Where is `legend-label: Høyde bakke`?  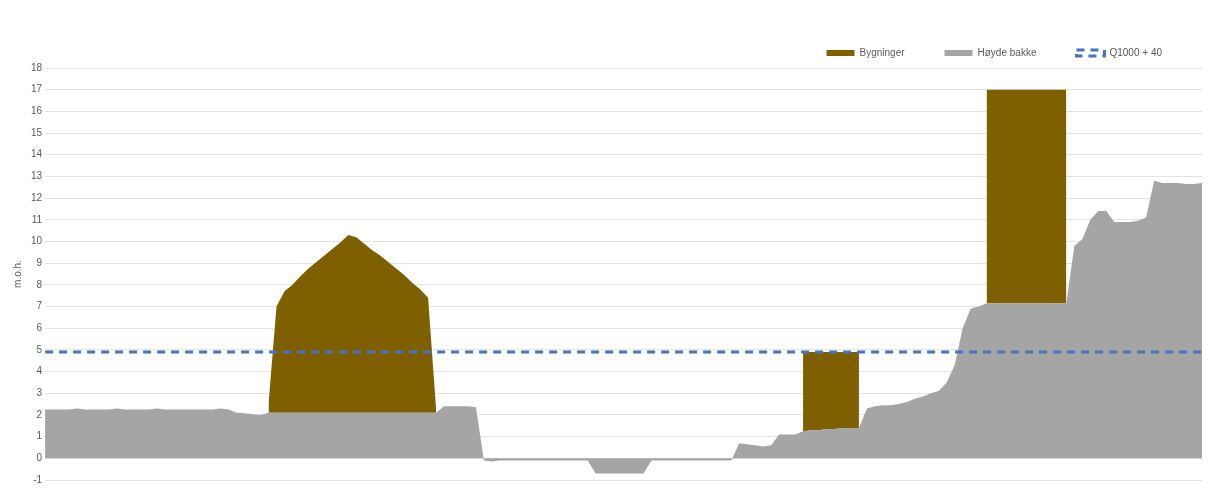
legend-label: Høyde bakke is located at coordinates (1007, 52).